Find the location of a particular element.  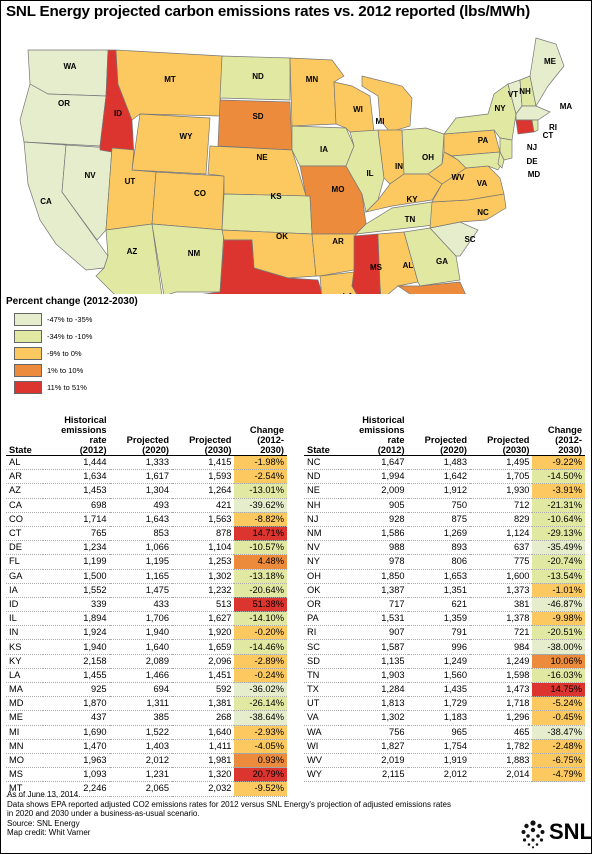

table-row: MT 2,246 2,065 2,032 -9.52% is located at coordinates (146, 788).